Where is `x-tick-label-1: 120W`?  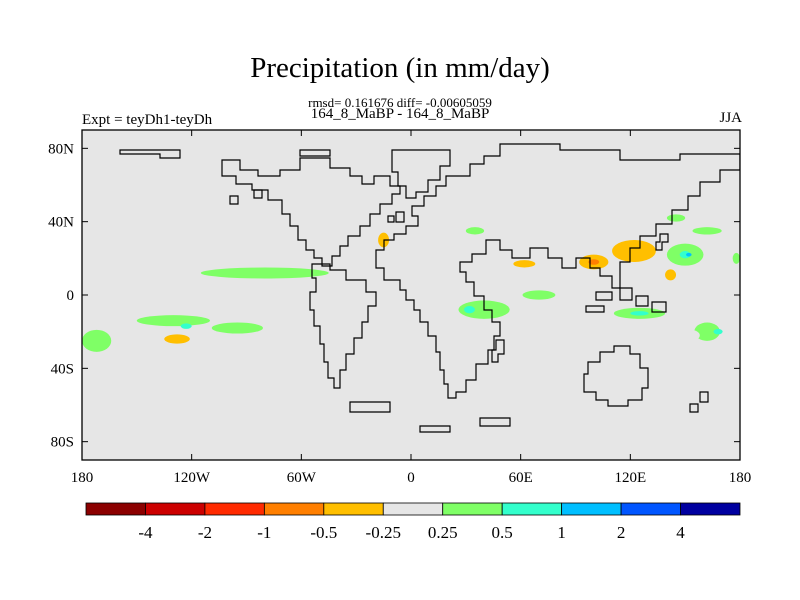
x-tick-label-1: 120W is located at coordinates (192, 478).